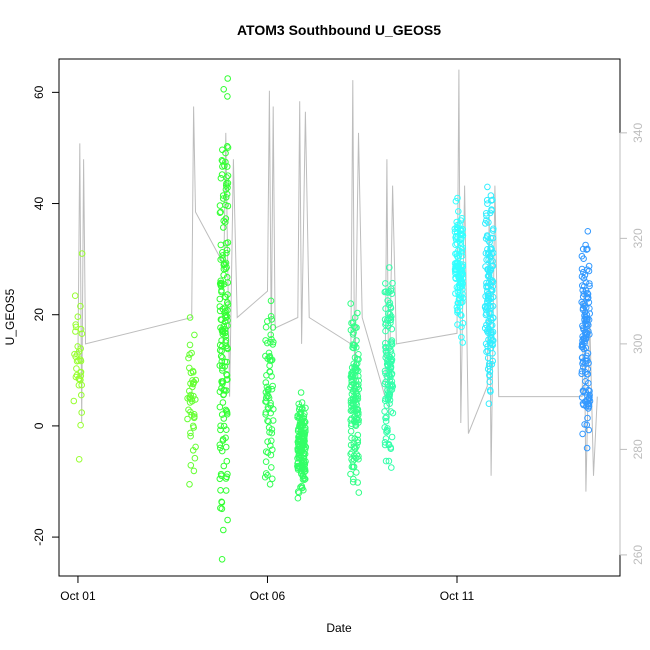  What do you see at coordinates (632, 344) in the screenshot?
I see `y2-axis: 260 280 300 320 340` at bounding box center [632, 344].